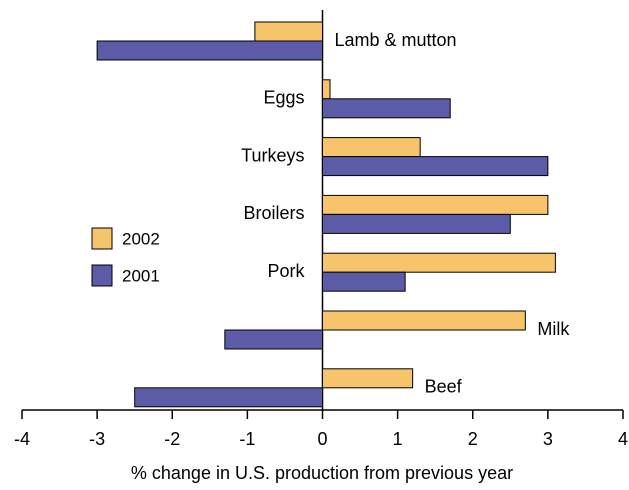 The height and width of the screenshot is (490, 629). What do you see at coordinates (283, 98) in the screenshot?
I see `category-label: Eggs` at bounding box center [283, 98].